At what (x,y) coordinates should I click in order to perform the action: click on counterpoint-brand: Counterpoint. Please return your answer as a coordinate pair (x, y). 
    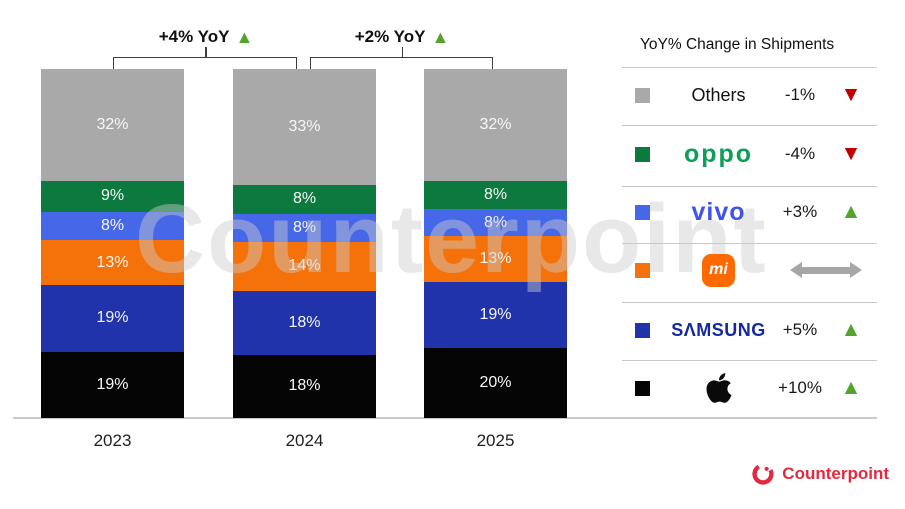
    Looking at the image, I should click on (820, 474).